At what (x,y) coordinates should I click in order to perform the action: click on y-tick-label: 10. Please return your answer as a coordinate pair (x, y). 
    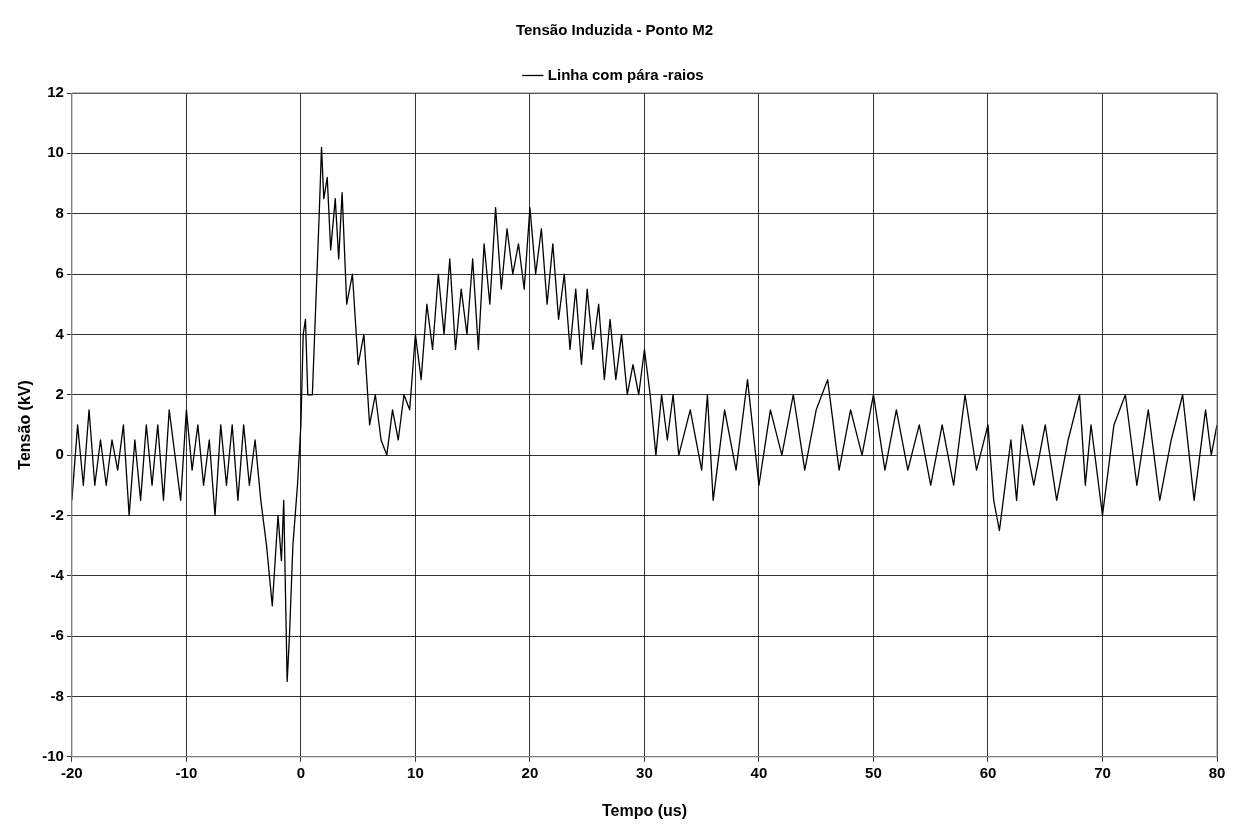
    Looking at the image, I should click on (55, 152).